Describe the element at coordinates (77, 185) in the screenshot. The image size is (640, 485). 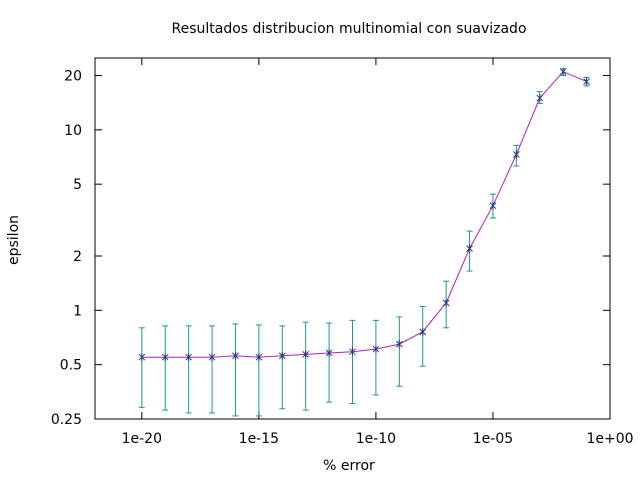
I see `y-tick-label: 5` at that location.